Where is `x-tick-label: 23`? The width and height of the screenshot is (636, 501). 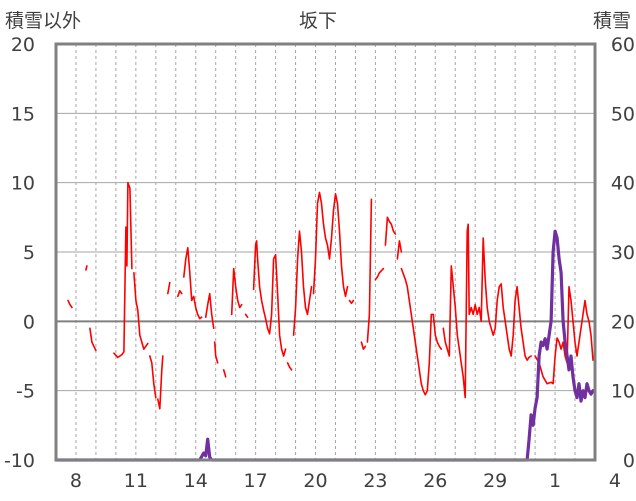 x-tick-label: 23 is located at coordinates (375, 481).